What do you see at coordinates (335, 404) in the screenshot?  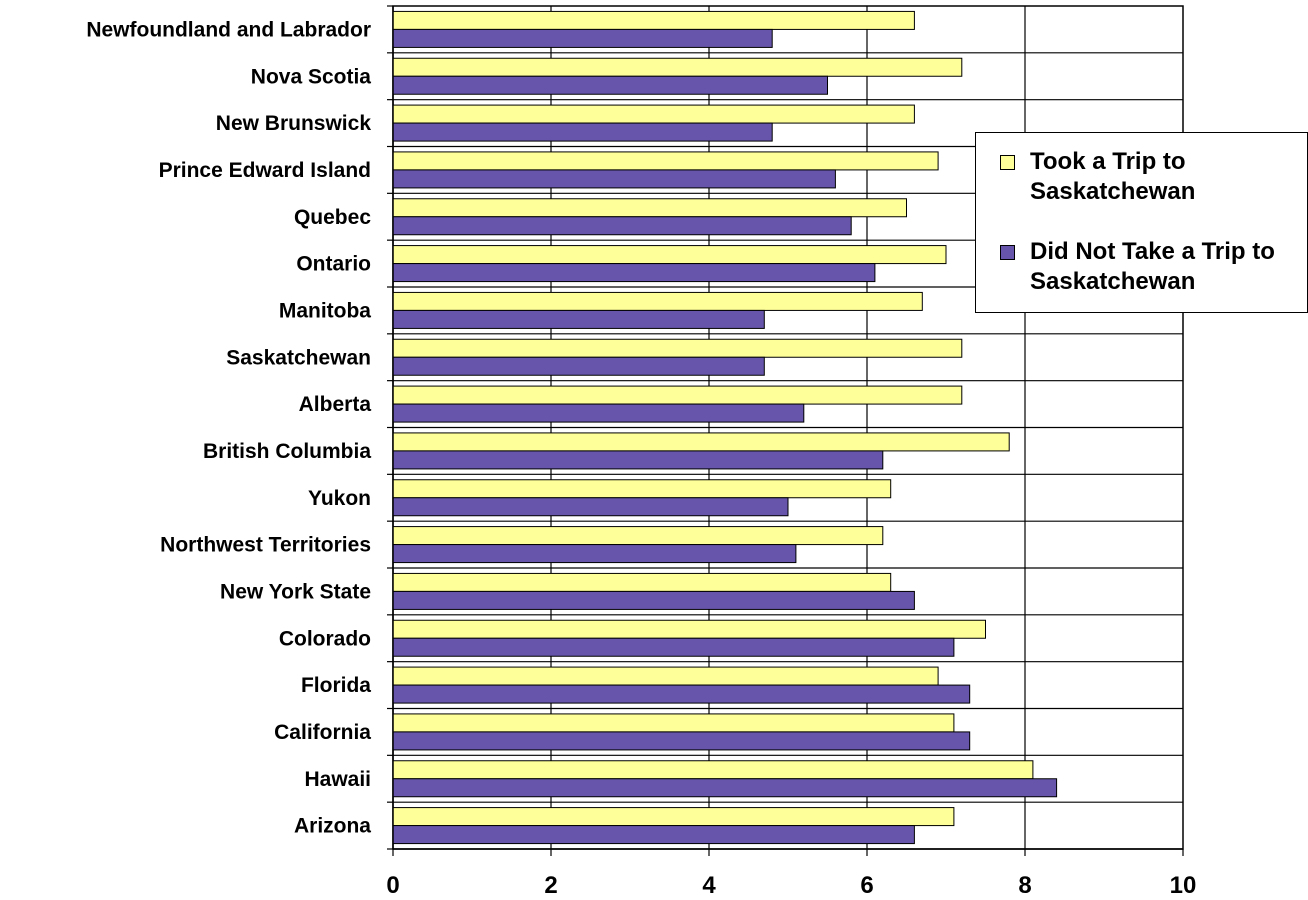 I see `category-label-alberta: Alberta` at bounding box center [335, 404].